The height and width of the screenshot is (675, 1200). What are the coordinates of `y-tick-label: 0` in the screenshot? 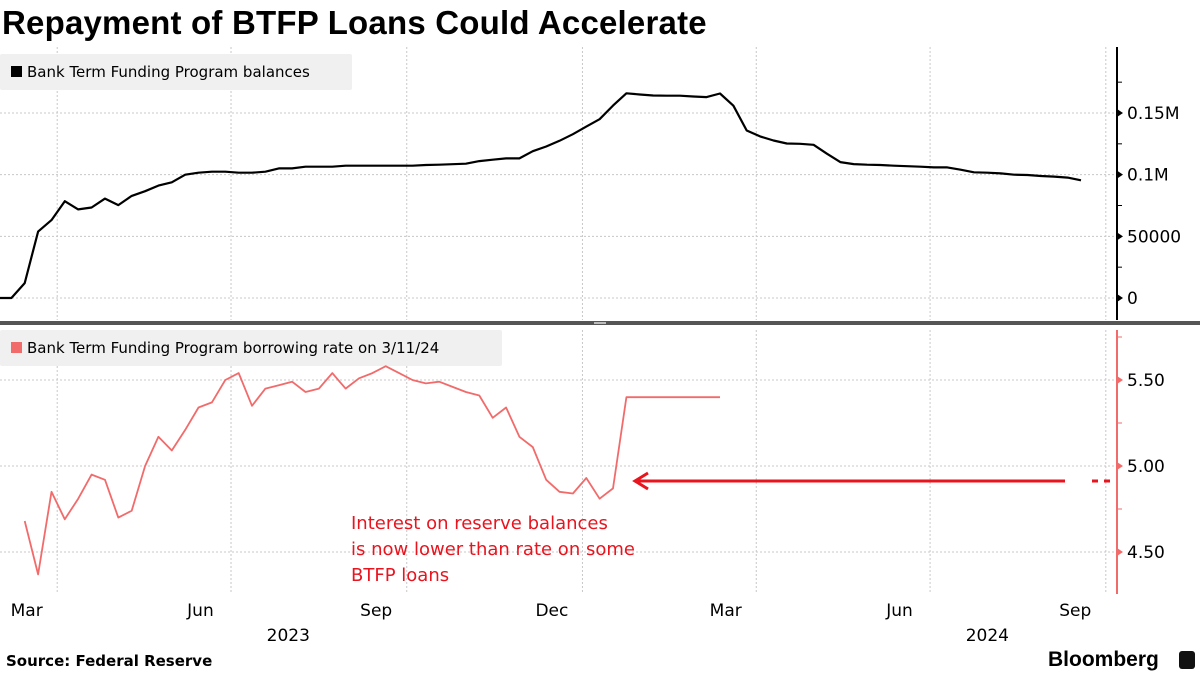 It's located at (1132, 299).